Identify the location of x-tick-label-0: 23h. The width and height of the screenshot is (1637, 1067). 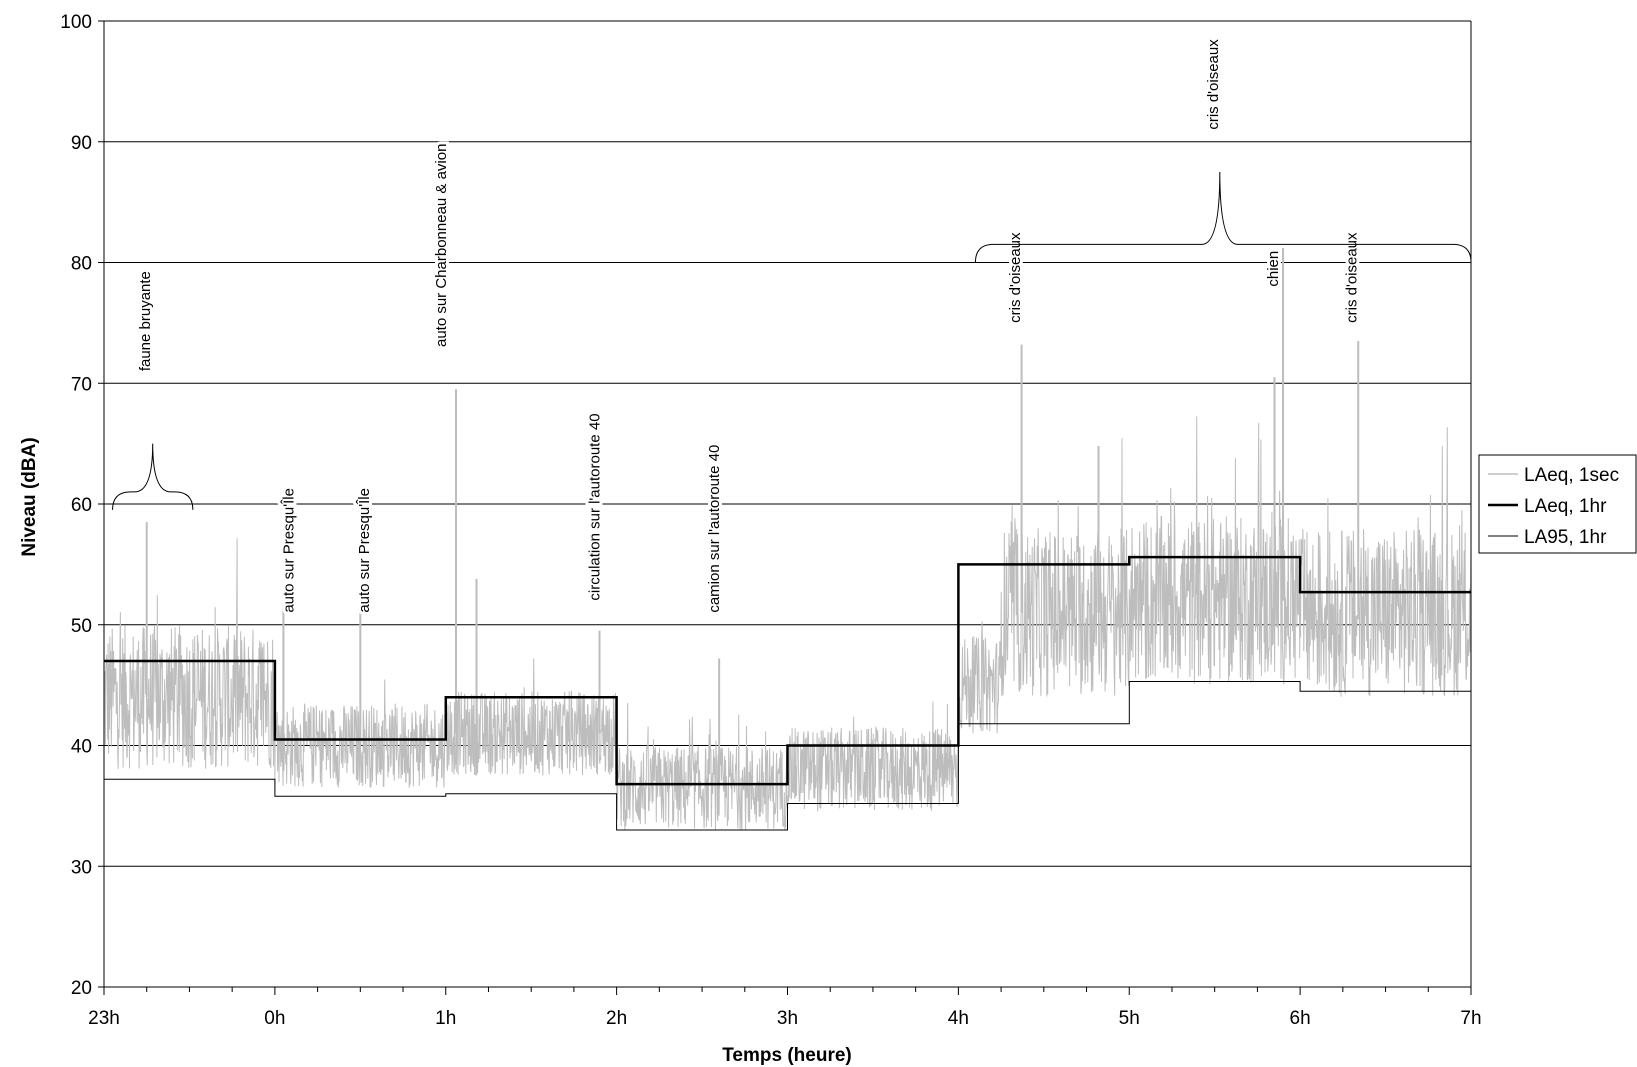
(104, 1018).